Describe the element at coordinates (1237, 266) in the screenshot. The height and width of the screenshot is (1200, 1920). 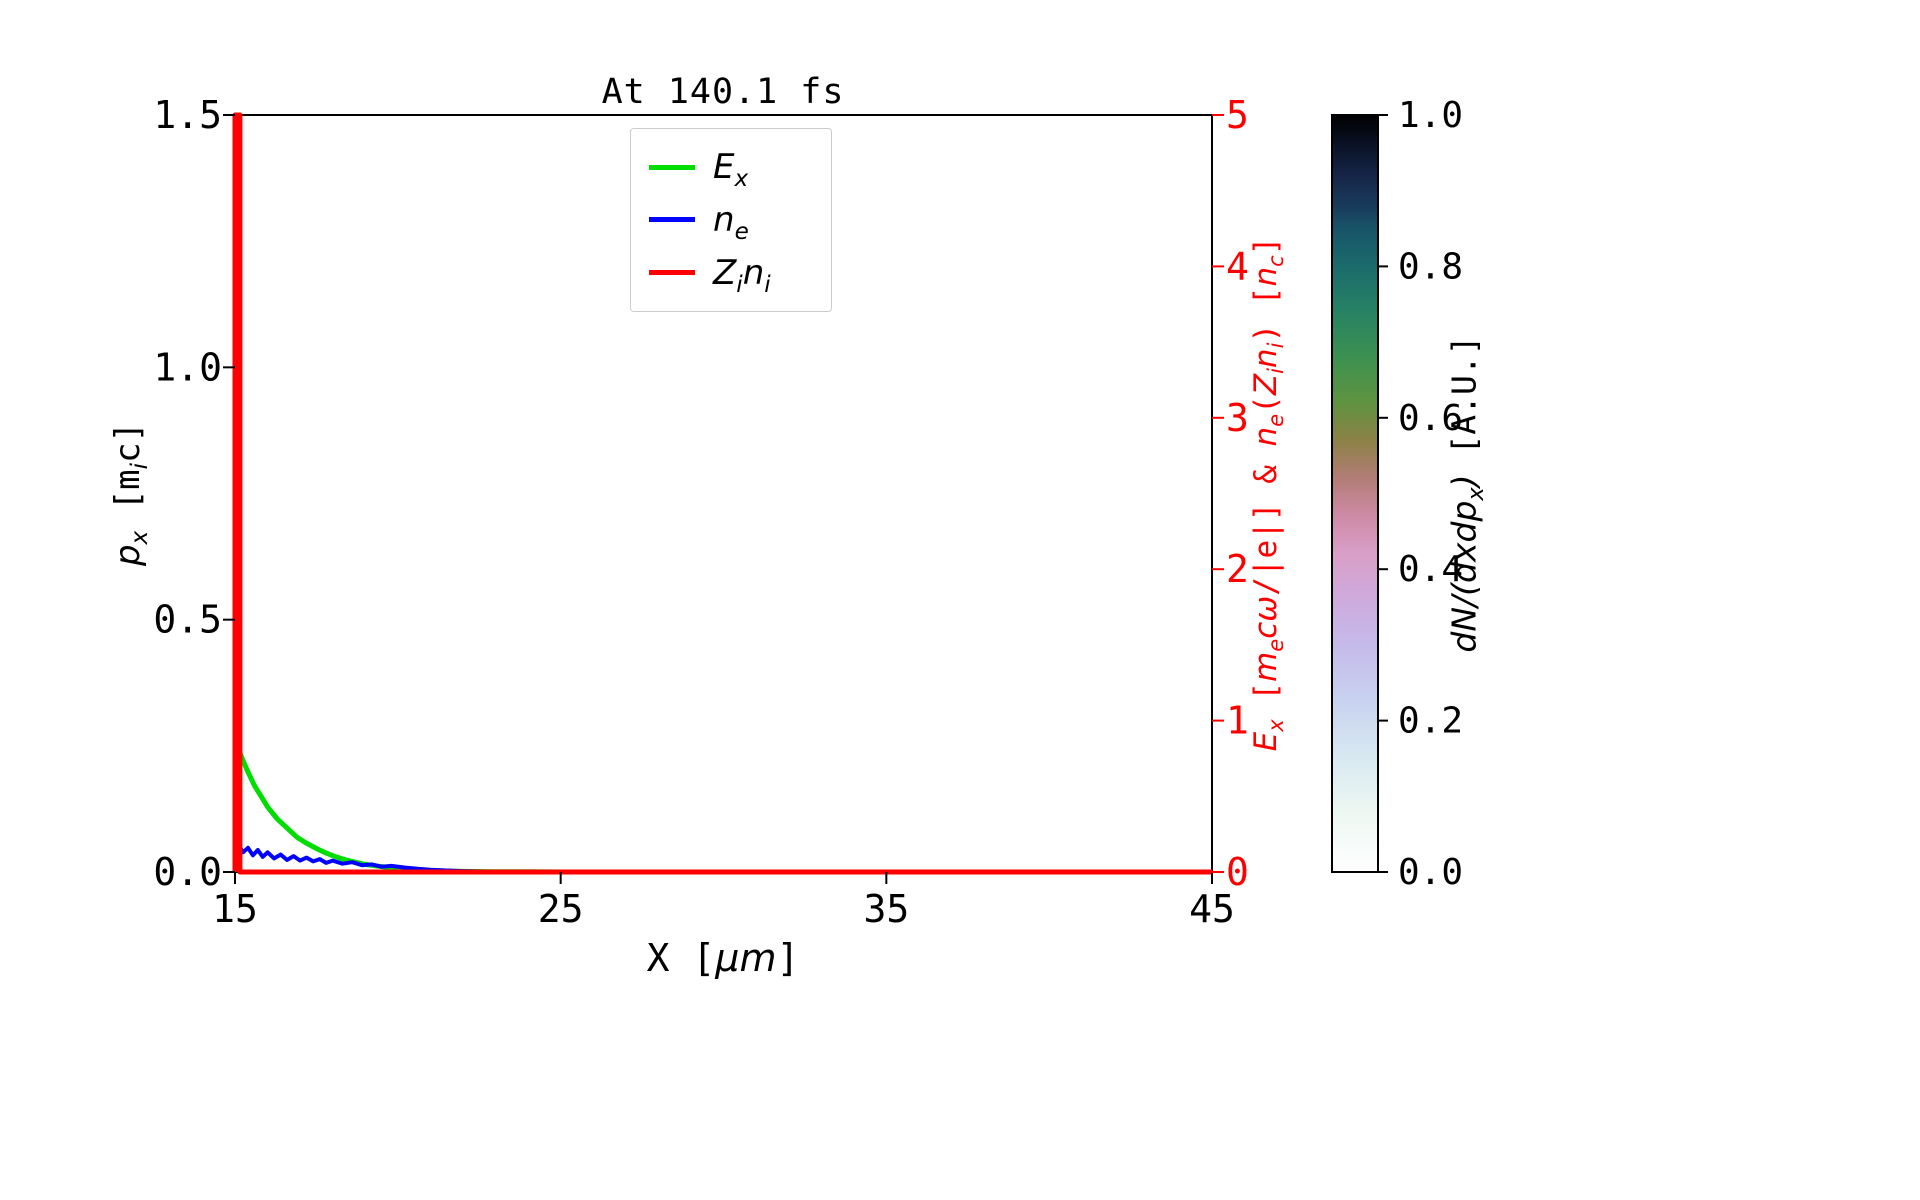
I see `y-right-tick-label: 4` at that location.